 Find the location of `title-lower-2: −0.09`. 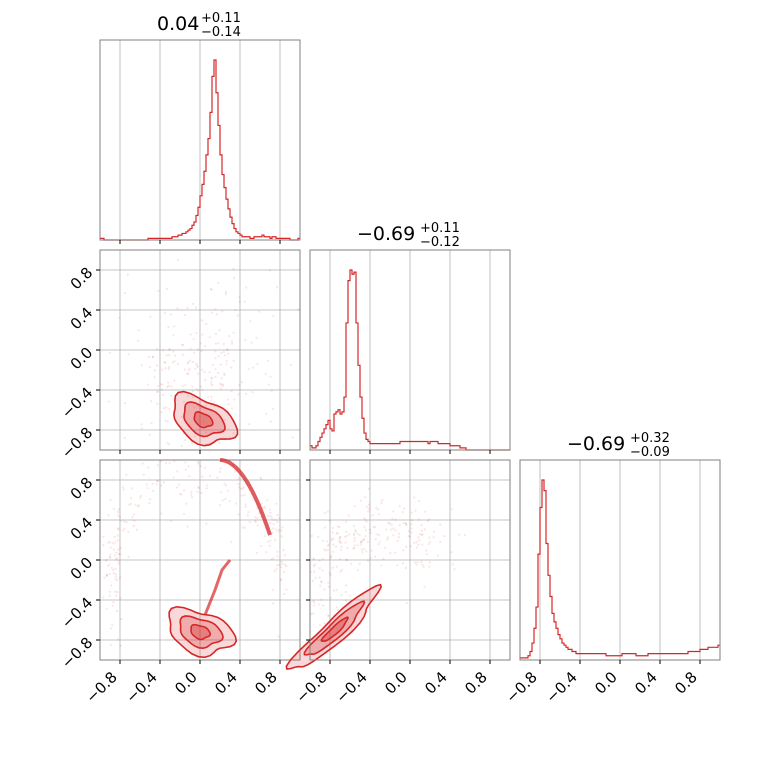

title-lower-2: −0.09 is located at coordinates (650, 452).